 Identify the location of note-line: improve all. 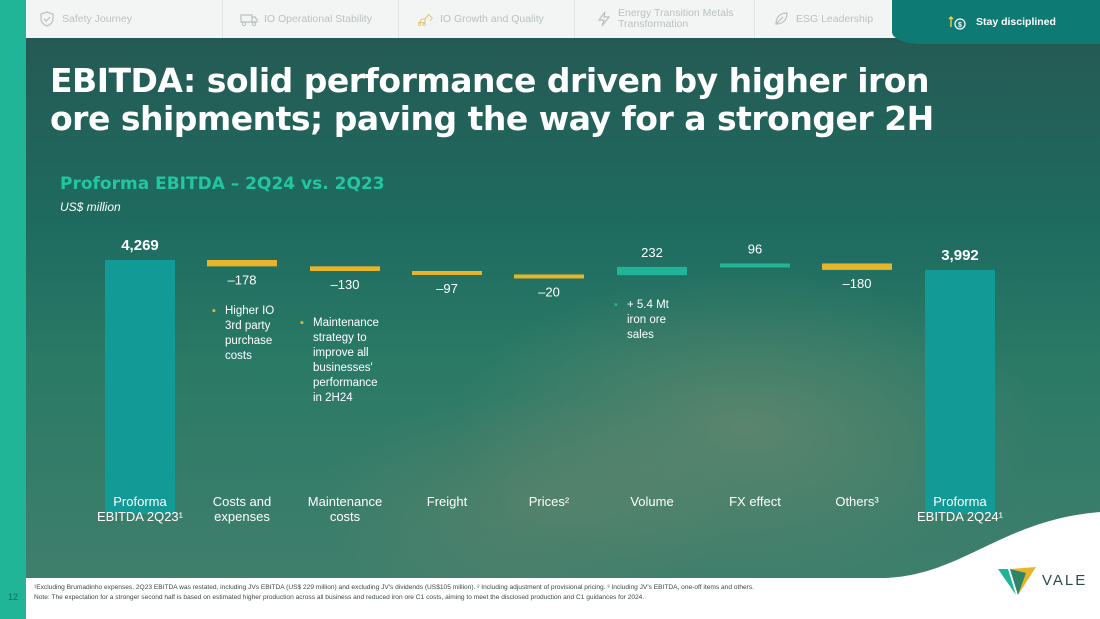
(341, 353).